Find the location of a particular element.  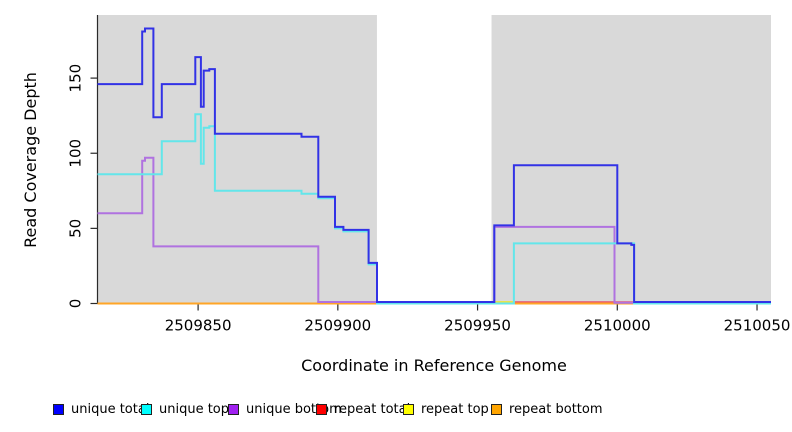

legend-label: unique top is located at coordinates (194, 409).